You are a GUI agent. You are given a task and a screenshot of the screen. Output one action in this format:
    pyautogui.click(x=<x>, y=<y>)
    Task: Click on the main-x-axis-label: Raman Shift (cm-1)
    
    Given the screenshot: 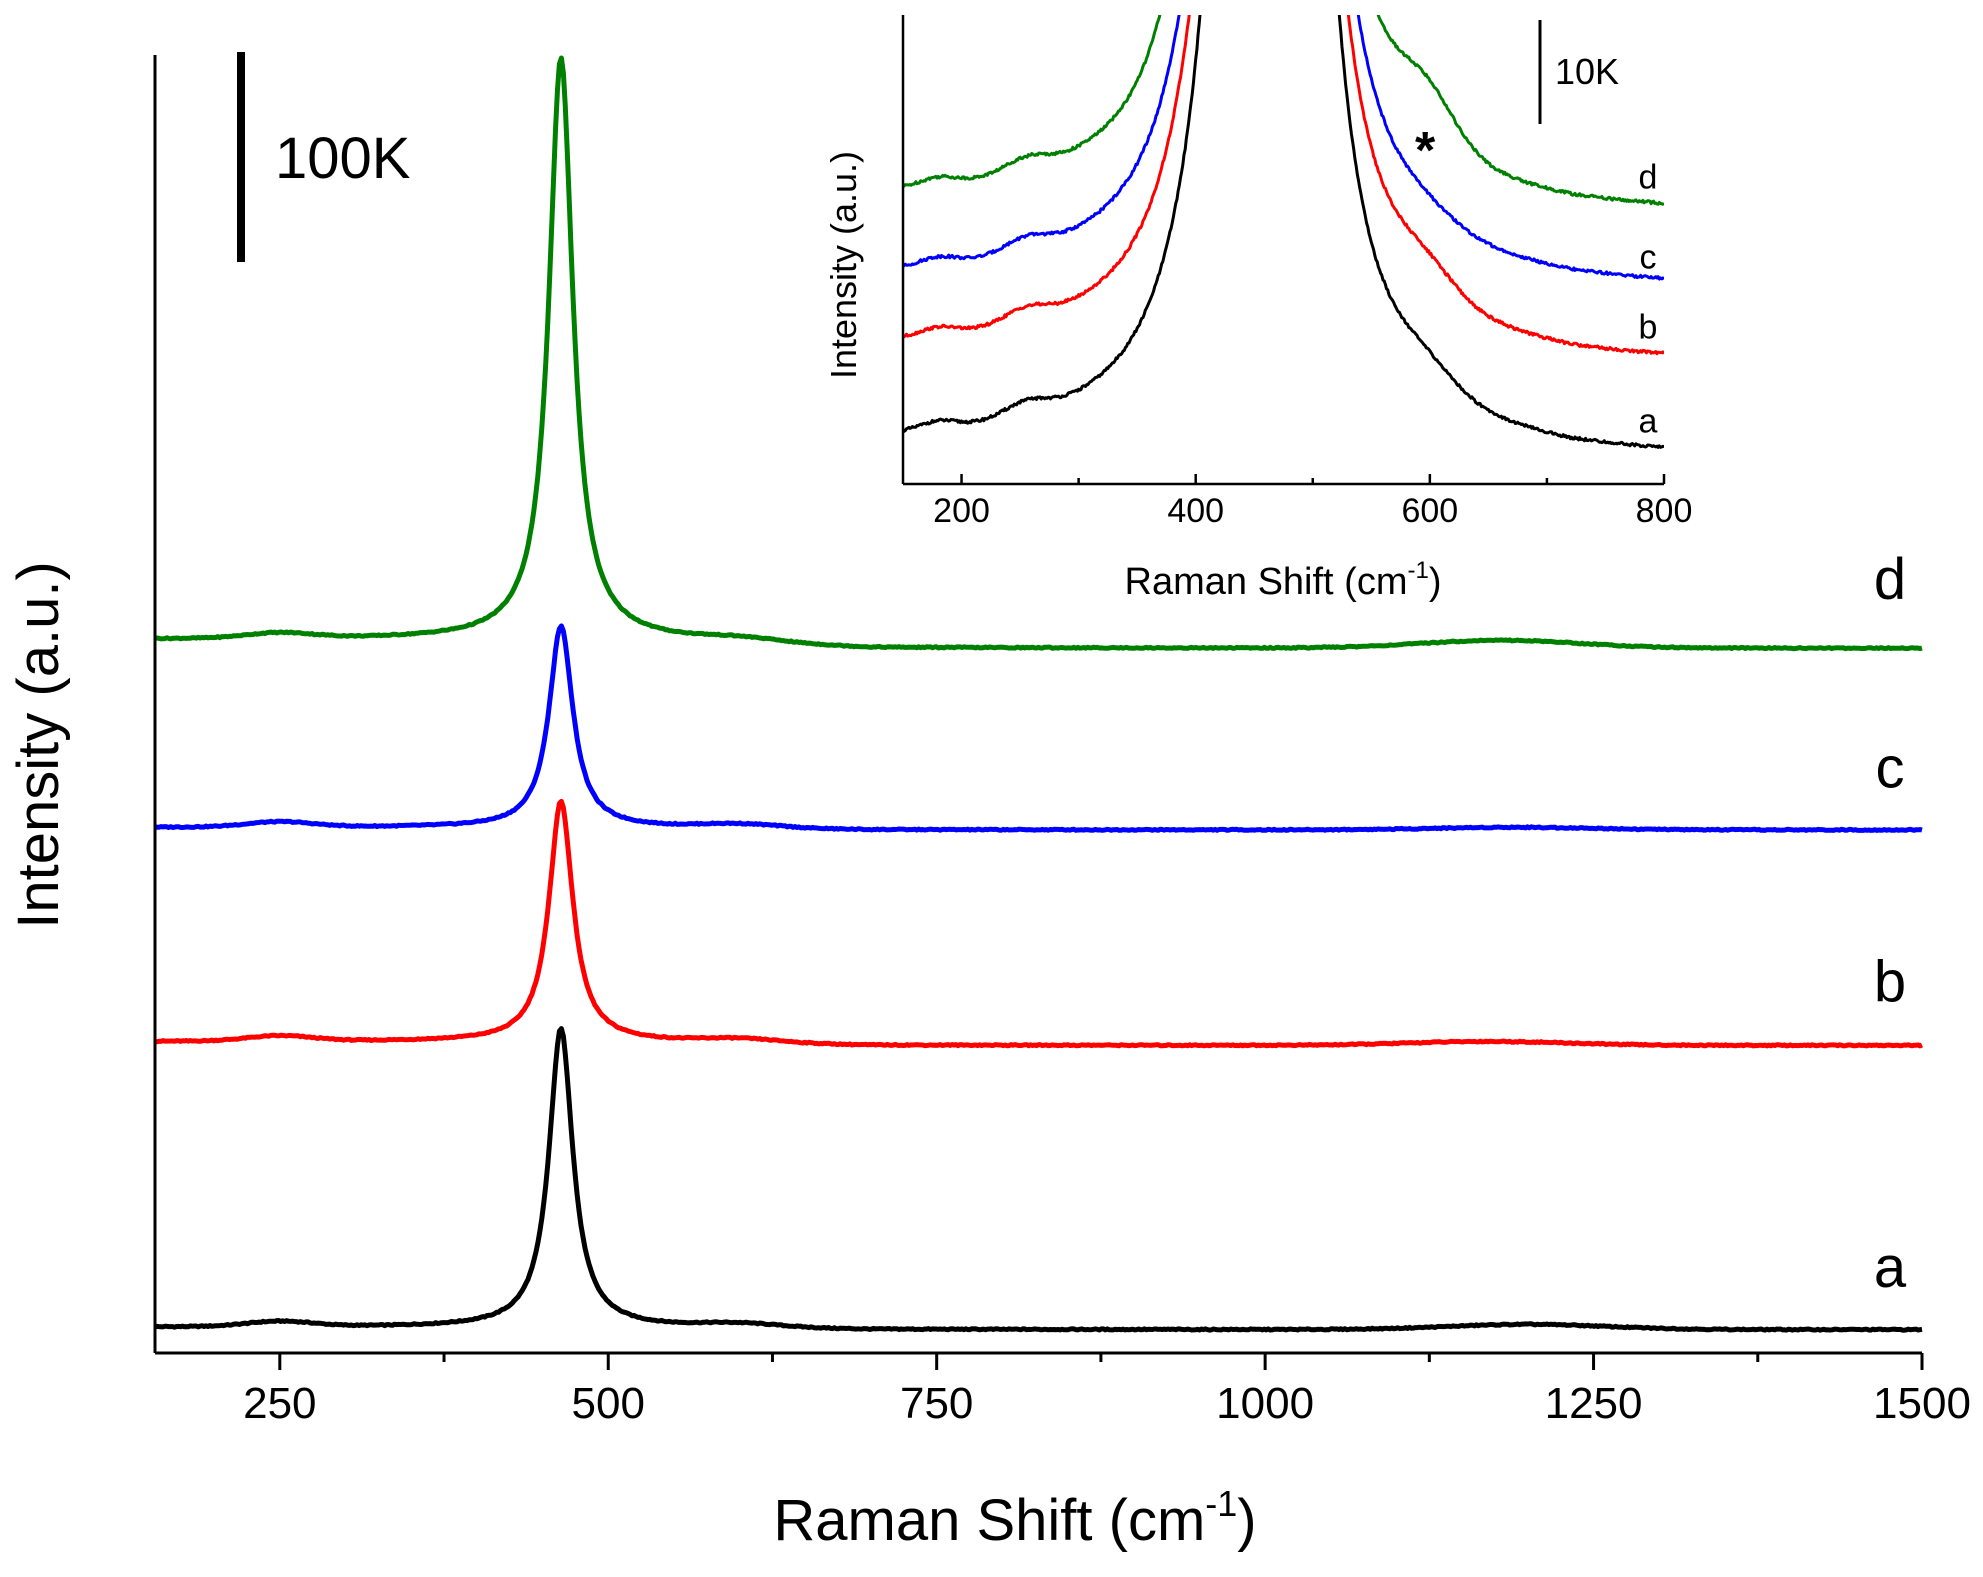 What is the action you would take?
    pyautogui.click(x=1014, y=1518)
    